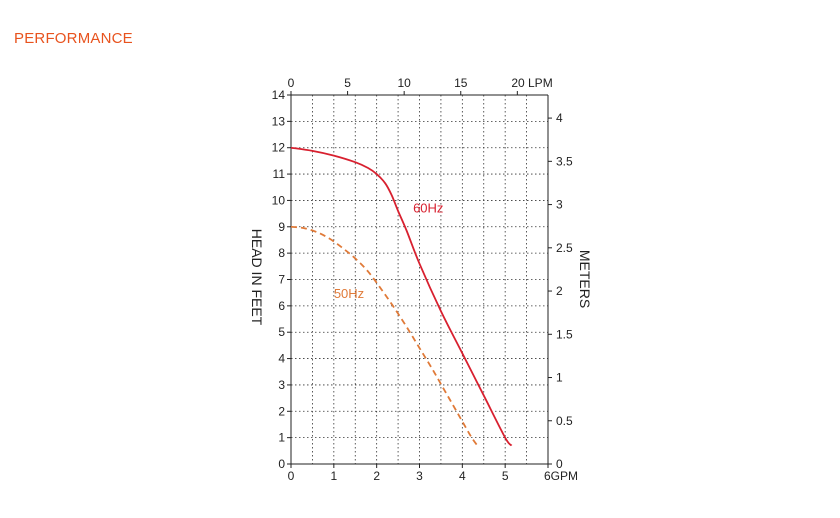 This screenshot has height=518, width=840. I want to click on series-label-60hz: 60Hz, so click(428, 207).